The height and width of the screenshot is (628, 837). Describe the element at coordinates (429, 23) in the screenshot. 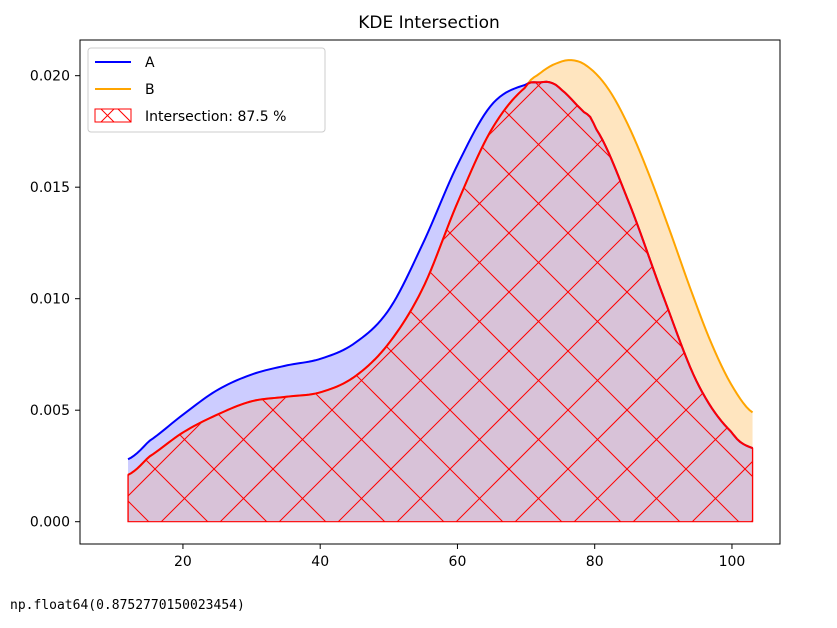

I see `chart-title: KDE Intersection` at that location.